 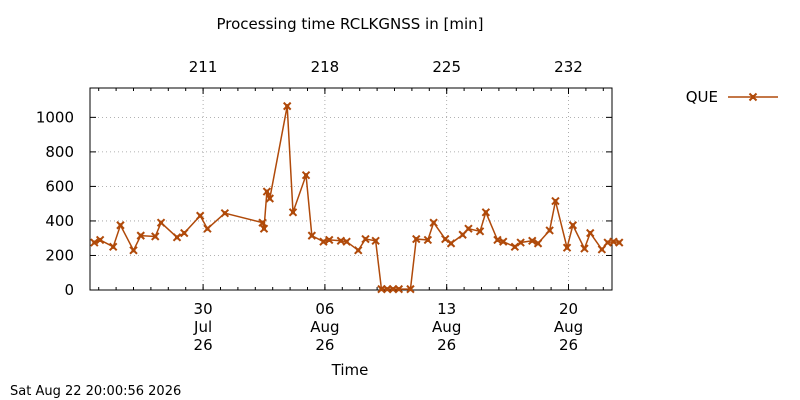 I want to click on y-tick-label: 0, so click(x=69, y=290).